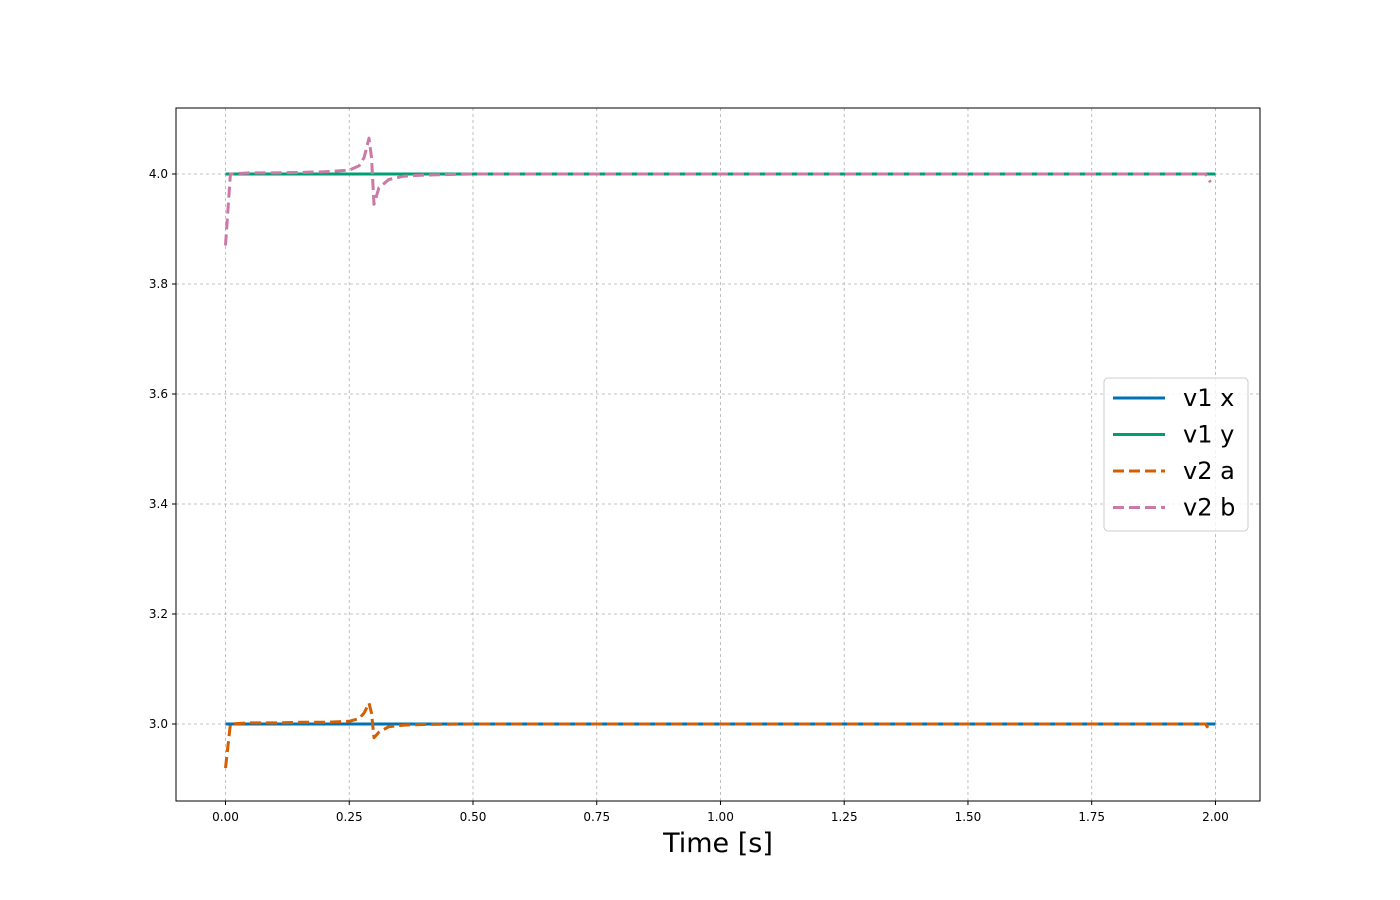  What do you see at coordinates (844, 817) in the screenshot?
I see `x-tick-label: 1.25` at bounding box center [844, 817].